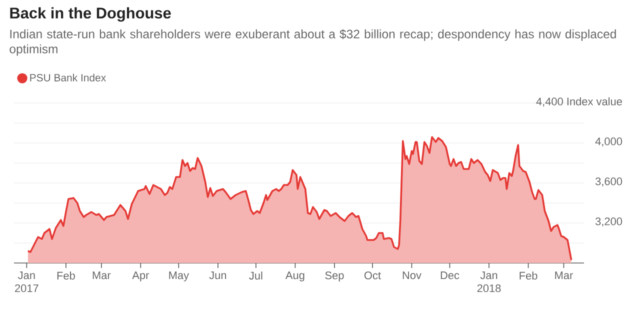 The image size is (640, 331). What do you see at coordinates (26, 282) in the screenshot?
I see `x-tick-label: Jan 2017` at bounding box center [26, 282].